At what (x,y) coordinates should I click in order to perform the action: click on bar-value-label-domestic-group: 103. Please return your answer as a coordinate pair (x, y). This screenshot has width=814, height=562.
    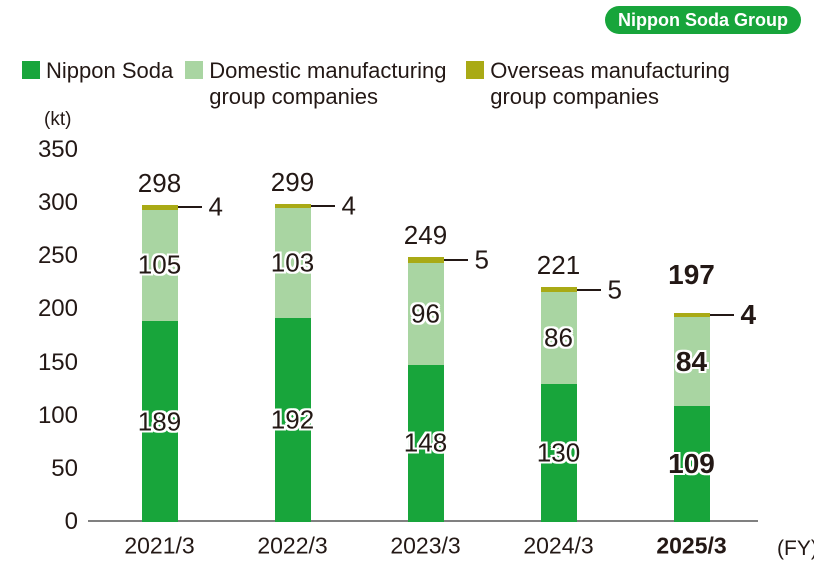
    Looking at the image, I should click on (292, 262).